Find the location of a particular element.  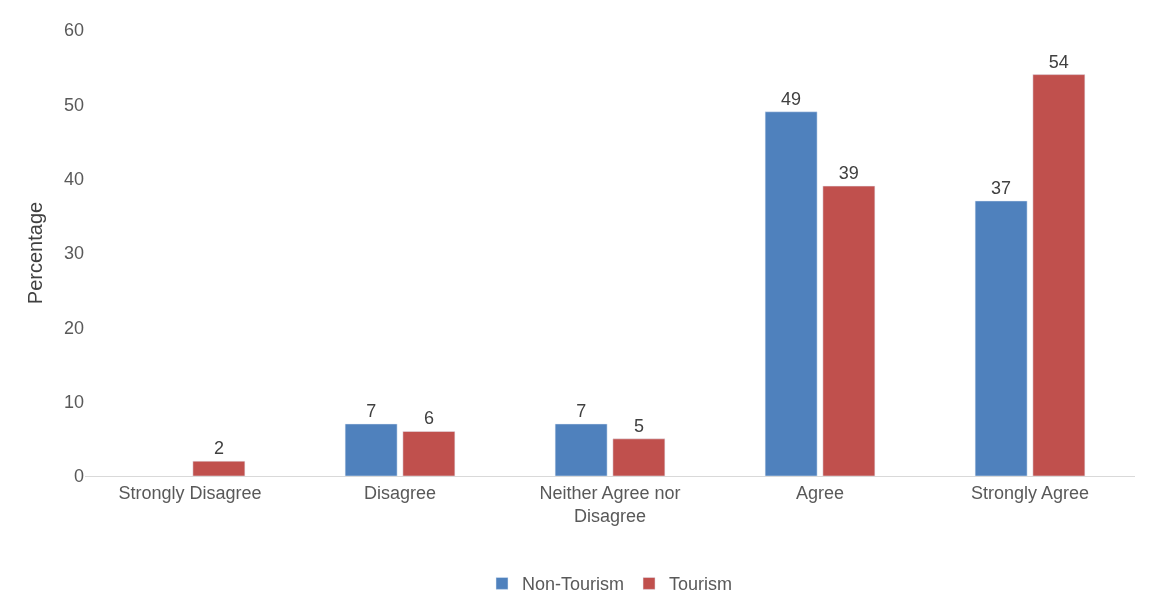

legend-label: Tourism is located at coordinates (701, 584).